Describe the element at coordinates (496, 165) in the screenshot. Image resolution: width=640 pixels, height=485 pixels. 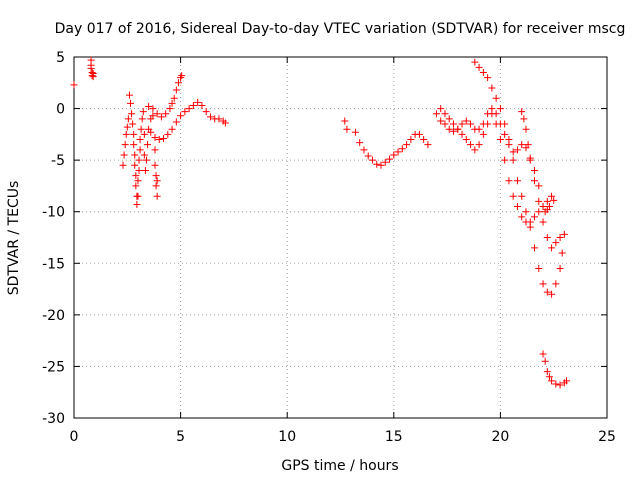
I see `series-seg-g` at that location.